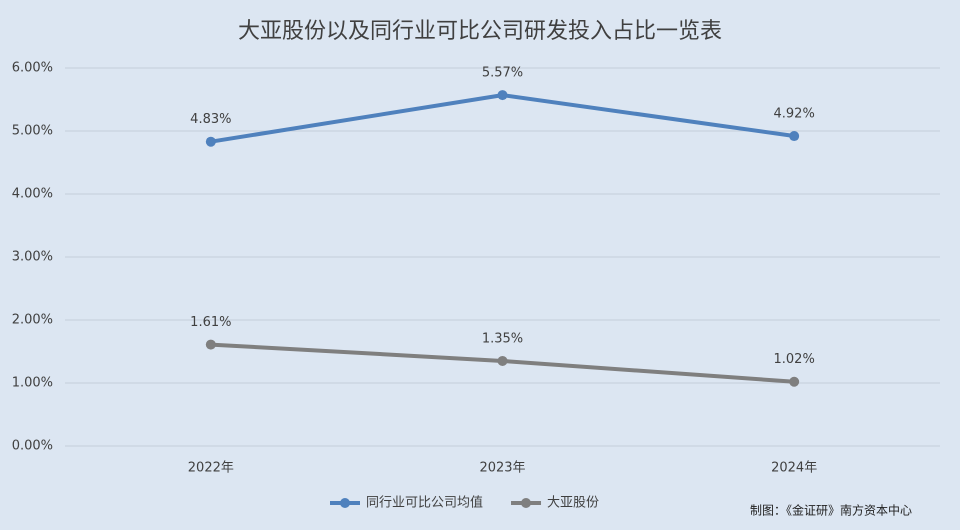  Describe the element at coordinates (502, 338) in the screenshot. I see `data-label: 1.35%` at that location.